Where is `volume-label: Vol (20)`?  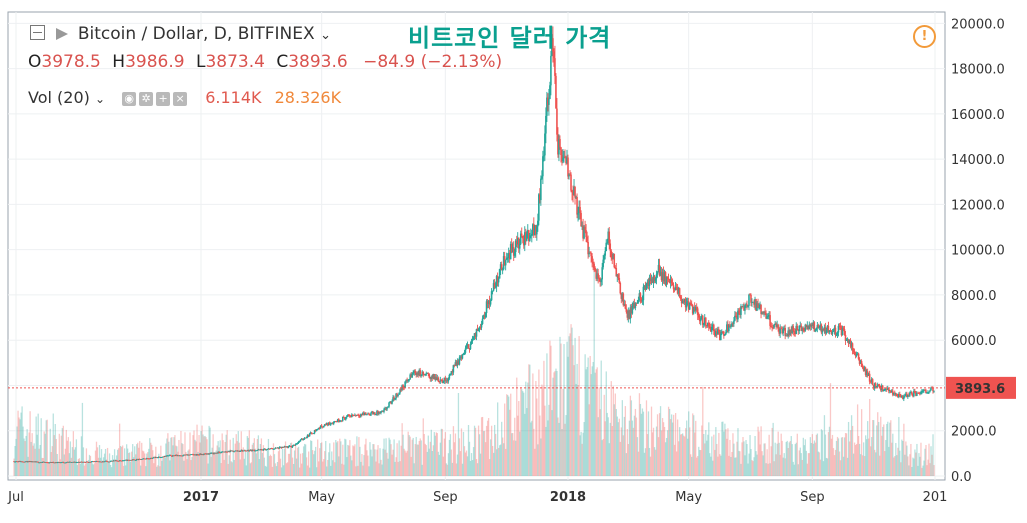
volume-label: Vol (20) is located at coordinates (59, 97).